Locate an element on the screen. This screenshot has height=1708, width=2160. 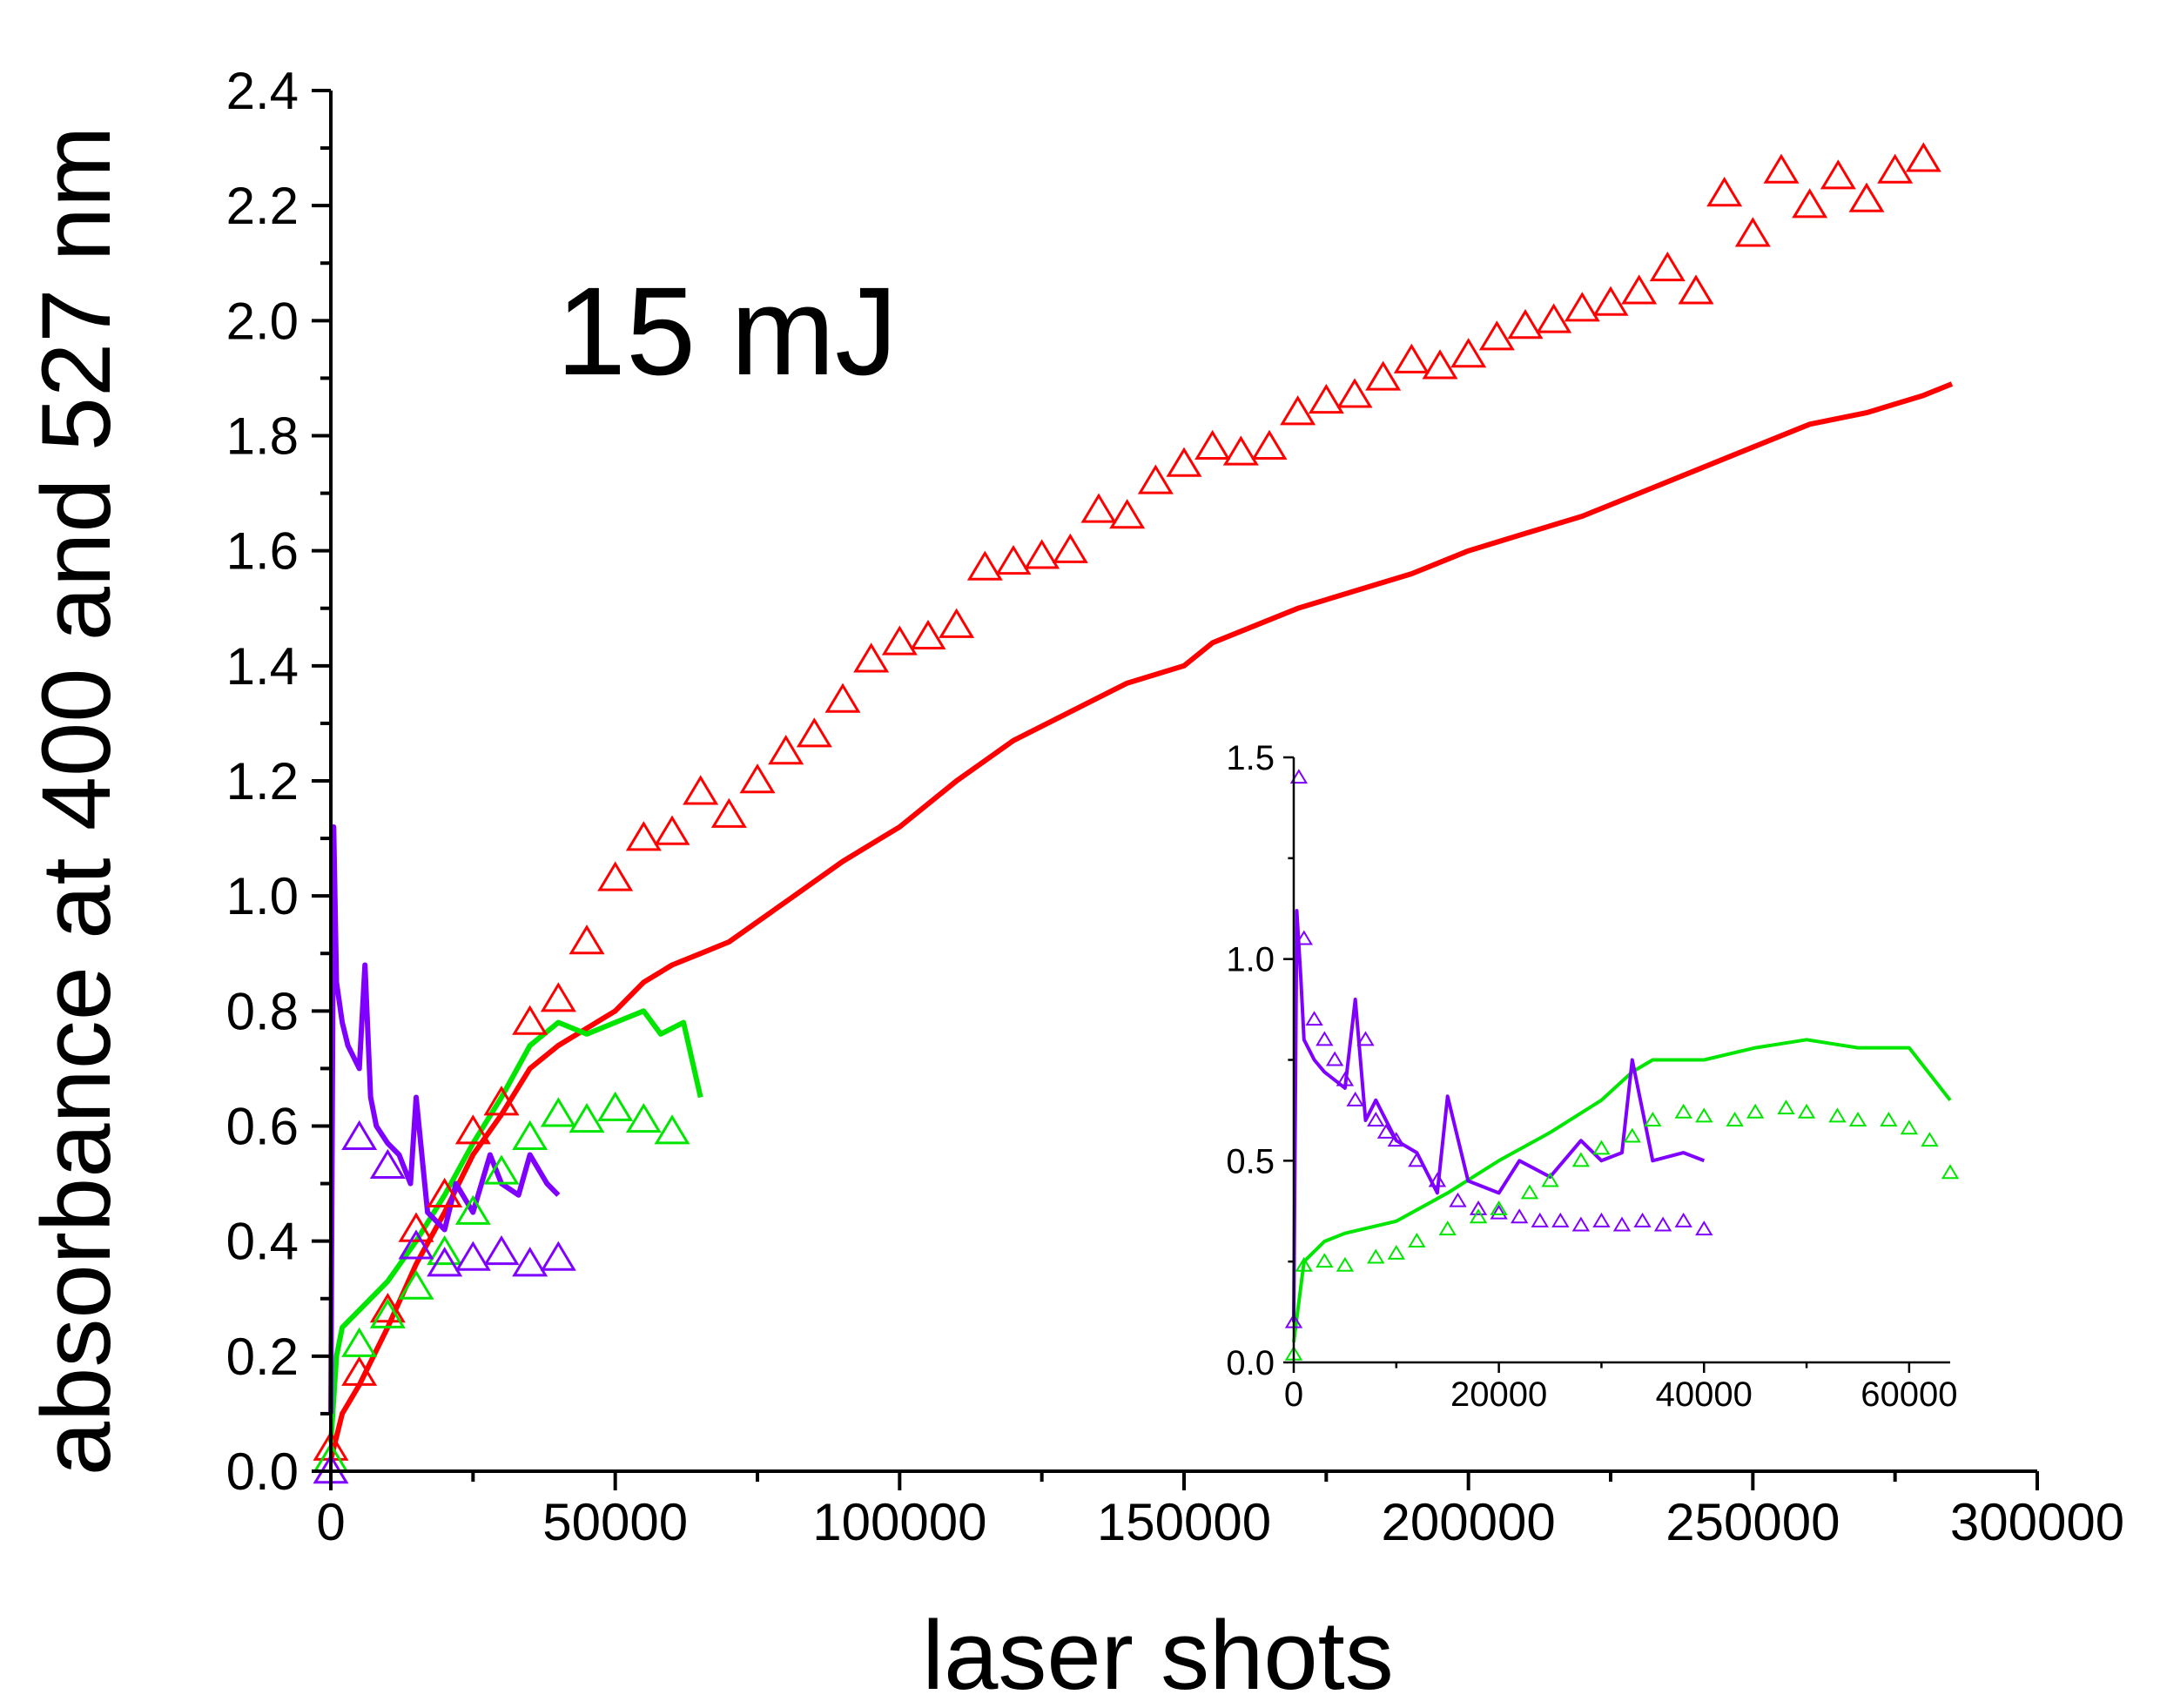
main-x-tick-label: 250000 is located at coordinates (1752, 1522).